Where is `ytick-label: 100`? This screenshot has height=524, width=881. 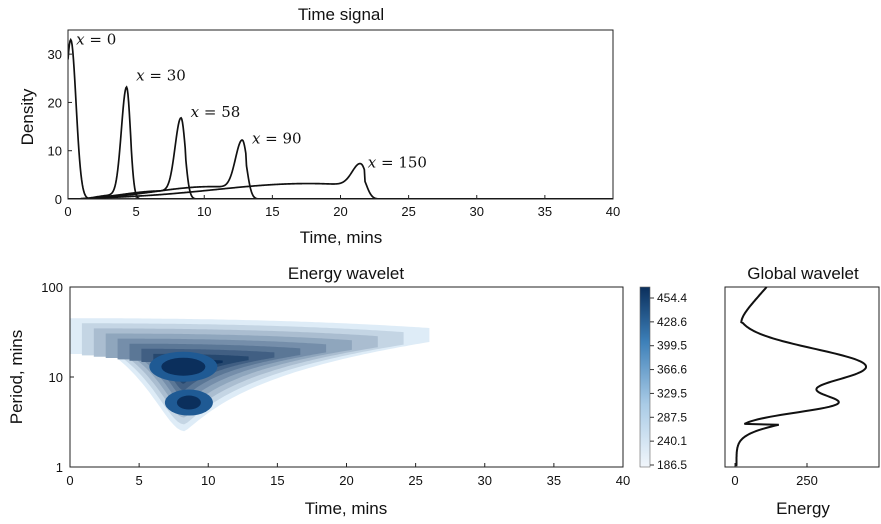 ytick-label: 100 is located at coordinates (52, 287).